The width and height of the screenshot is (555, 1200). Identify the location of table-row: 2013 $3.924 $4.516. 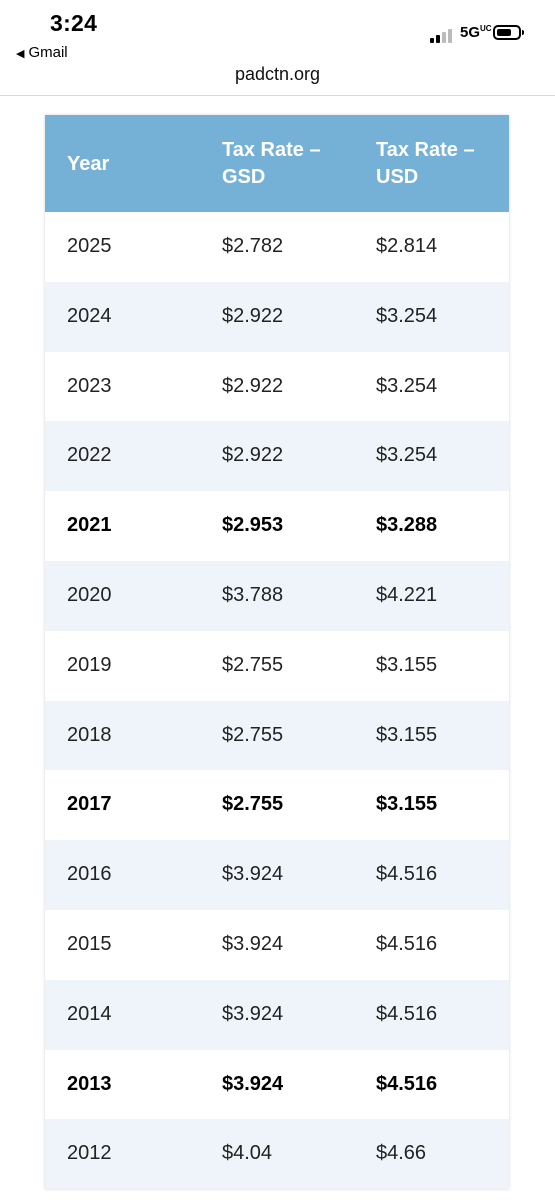
(277, 1085).